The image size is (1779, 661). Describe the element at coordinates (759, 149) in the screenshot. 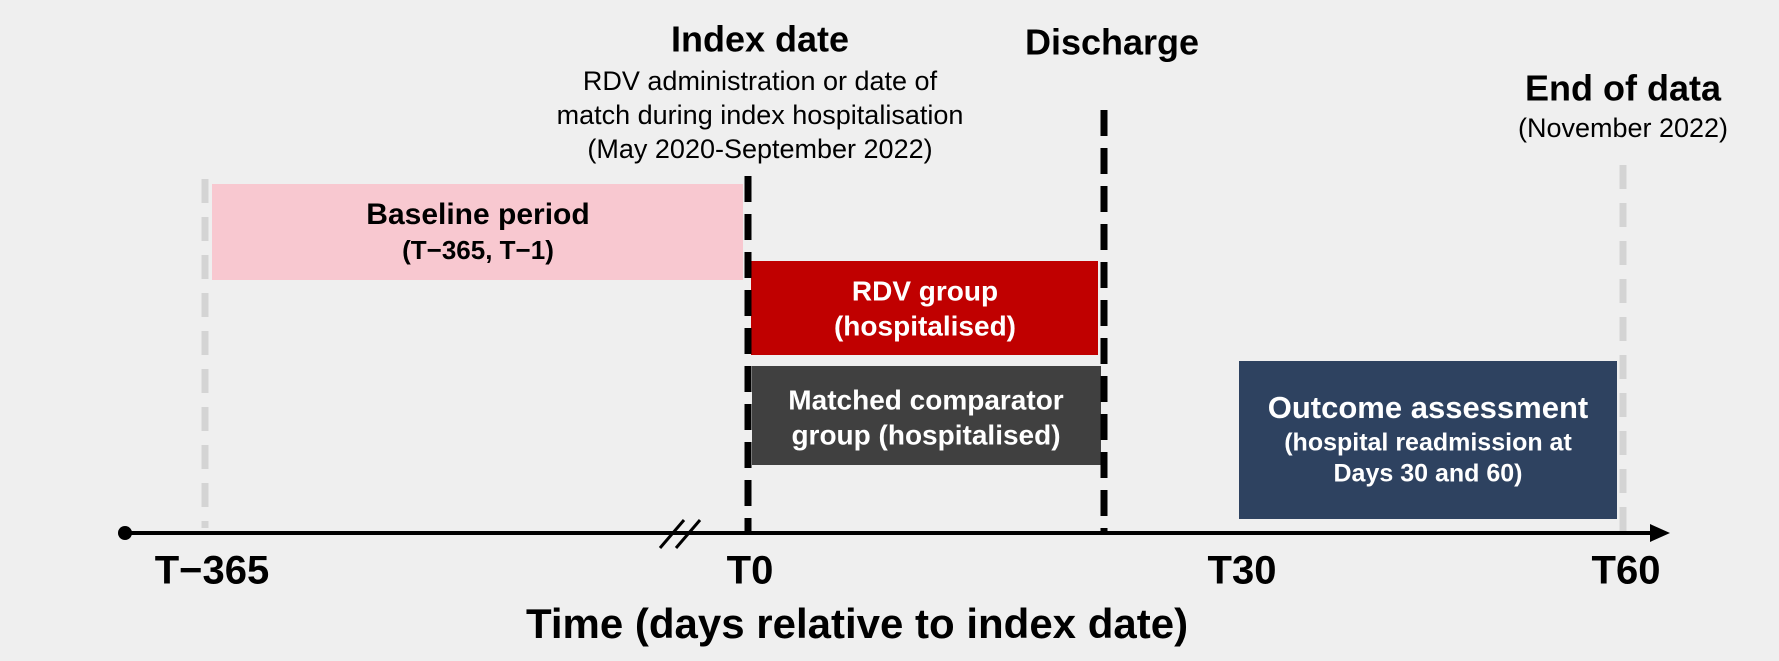

I see `index-date-text: (May 2020-September 2022)` at that location.